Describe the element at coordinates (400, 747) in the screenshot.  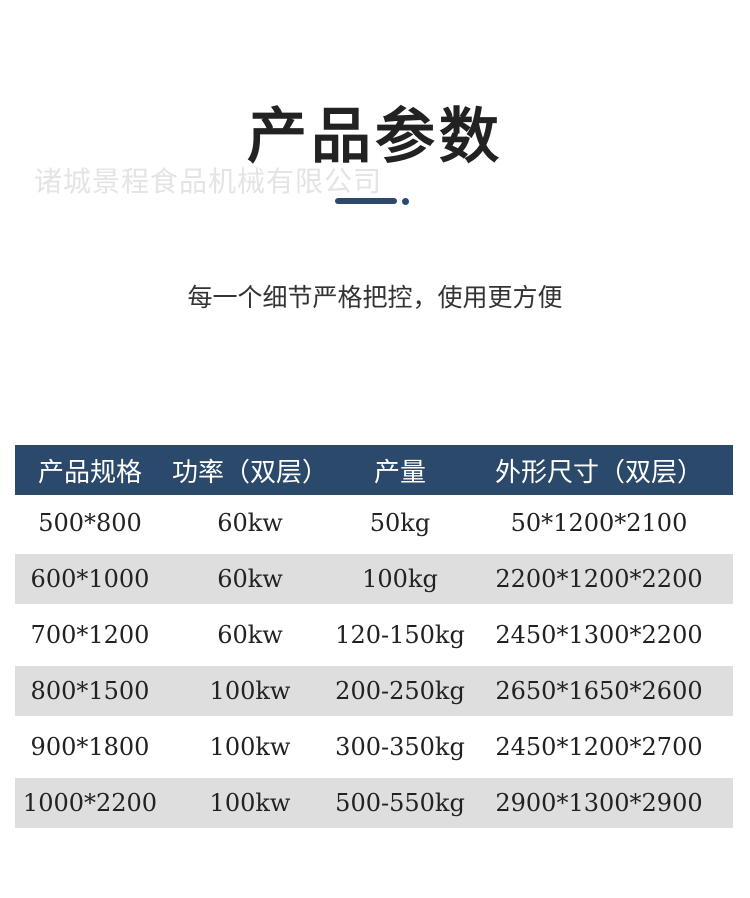
I see `table-cell: 300-350kg` at that location.